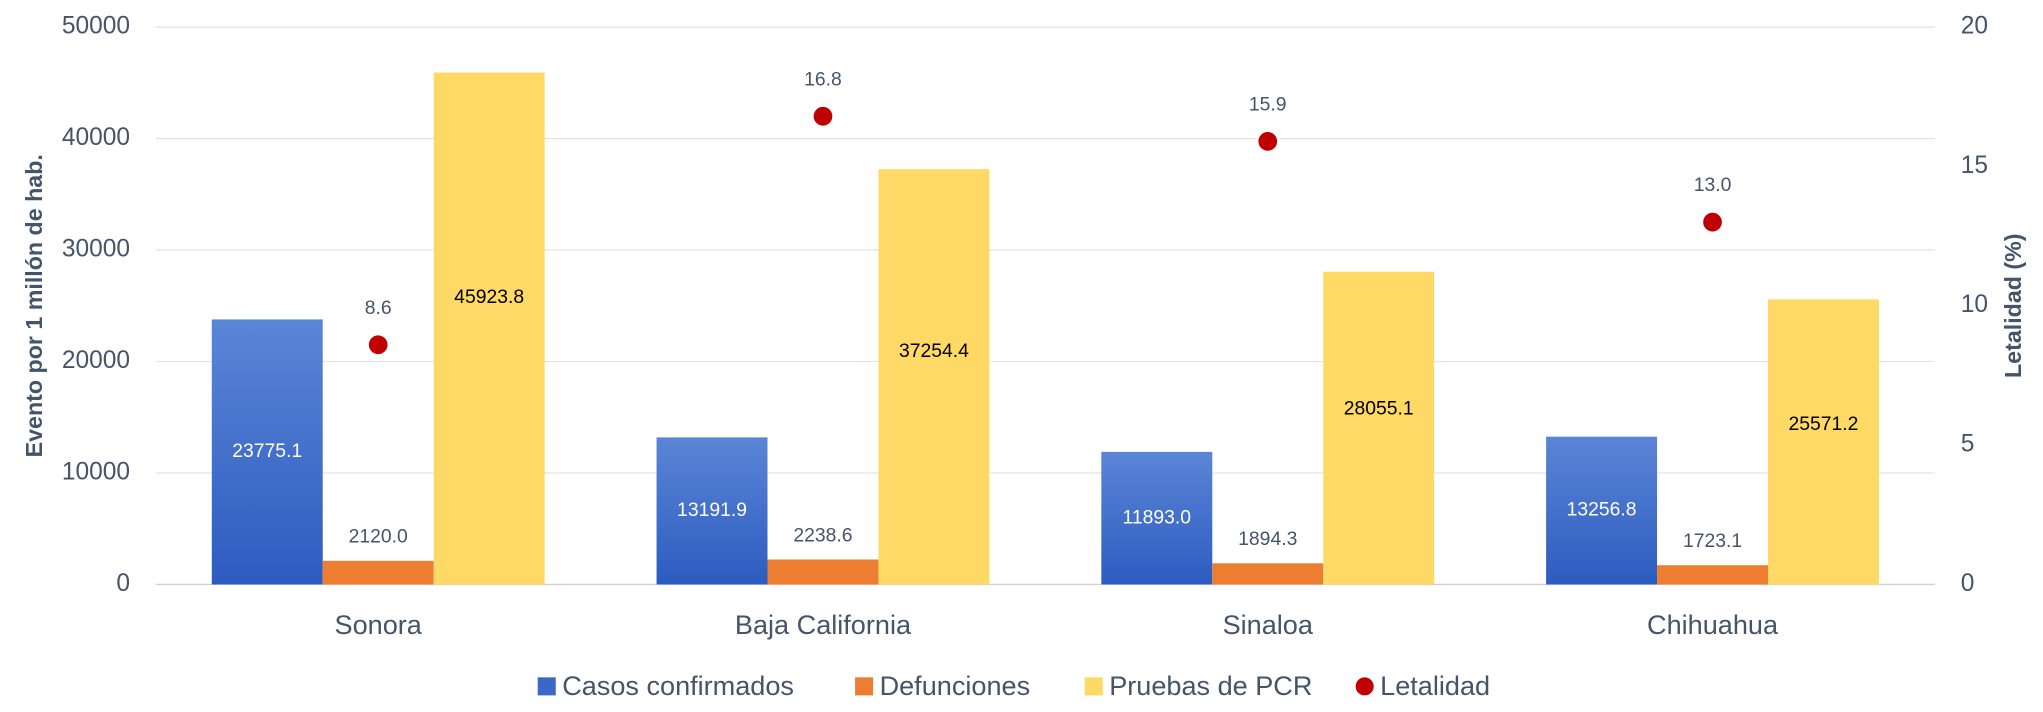 Image resolution: width=2043 pixels, height=712 pixels. I want to click on y2-tick-label: 20, so click(1974, 26).